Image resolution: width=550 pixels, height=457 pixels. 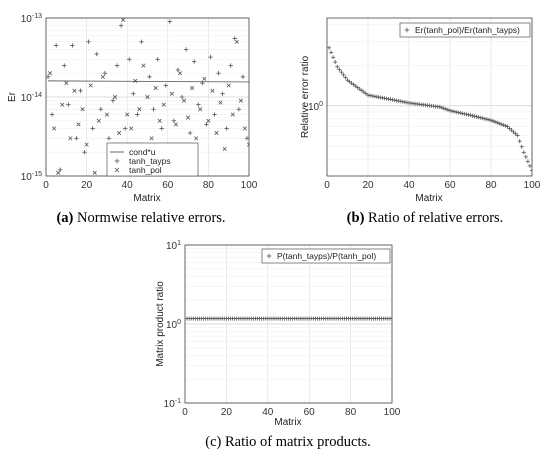 What do you see at coordinates (145, 170) in the screenshot?
I see `legend-label-tanh-pol: tanh_pol` at bounding box center [145, 170].